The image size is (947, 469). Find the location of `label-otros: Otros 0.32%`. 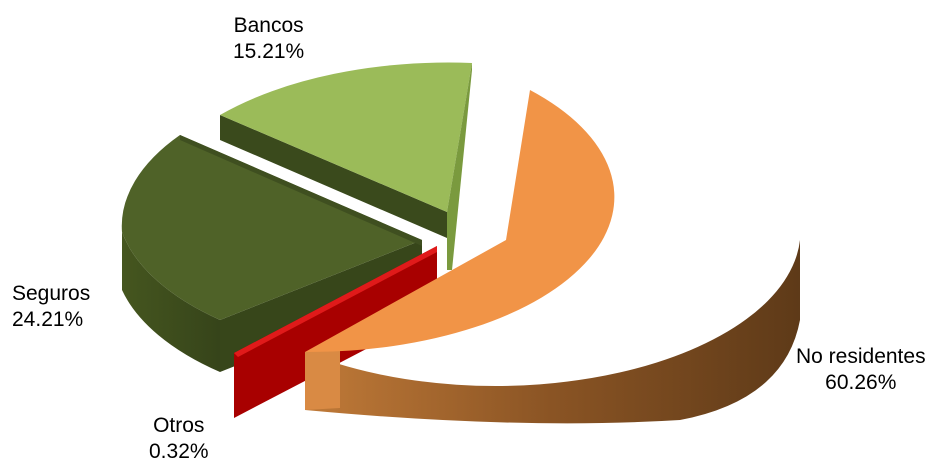

label-otros: Otros 0.32% is located at coordinates (179, 439).